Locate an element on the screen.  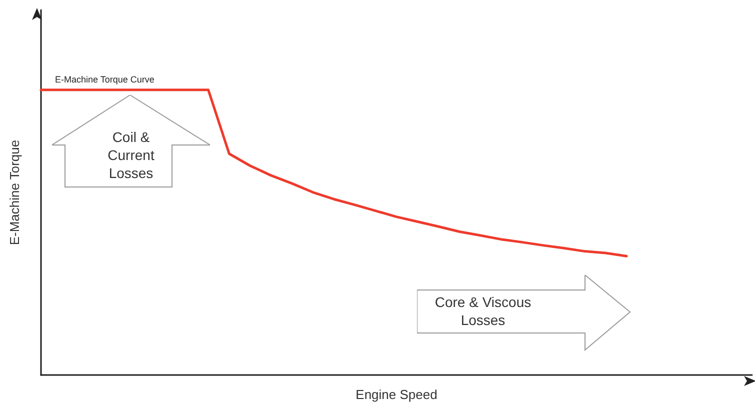
annotation: Coil & Current Losses is located at coordinates (131, 155).